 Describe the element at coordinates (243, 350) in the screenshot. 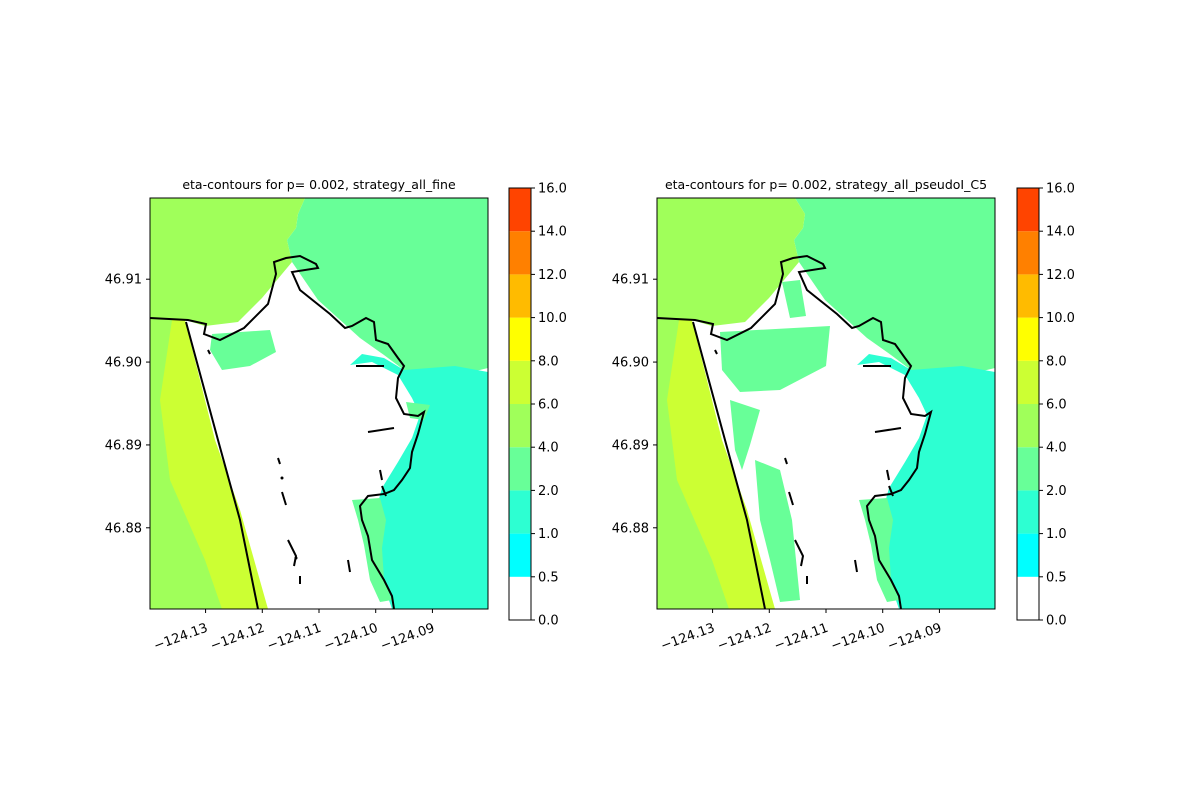

I see `region-level-2-patch-c-left` at that location.